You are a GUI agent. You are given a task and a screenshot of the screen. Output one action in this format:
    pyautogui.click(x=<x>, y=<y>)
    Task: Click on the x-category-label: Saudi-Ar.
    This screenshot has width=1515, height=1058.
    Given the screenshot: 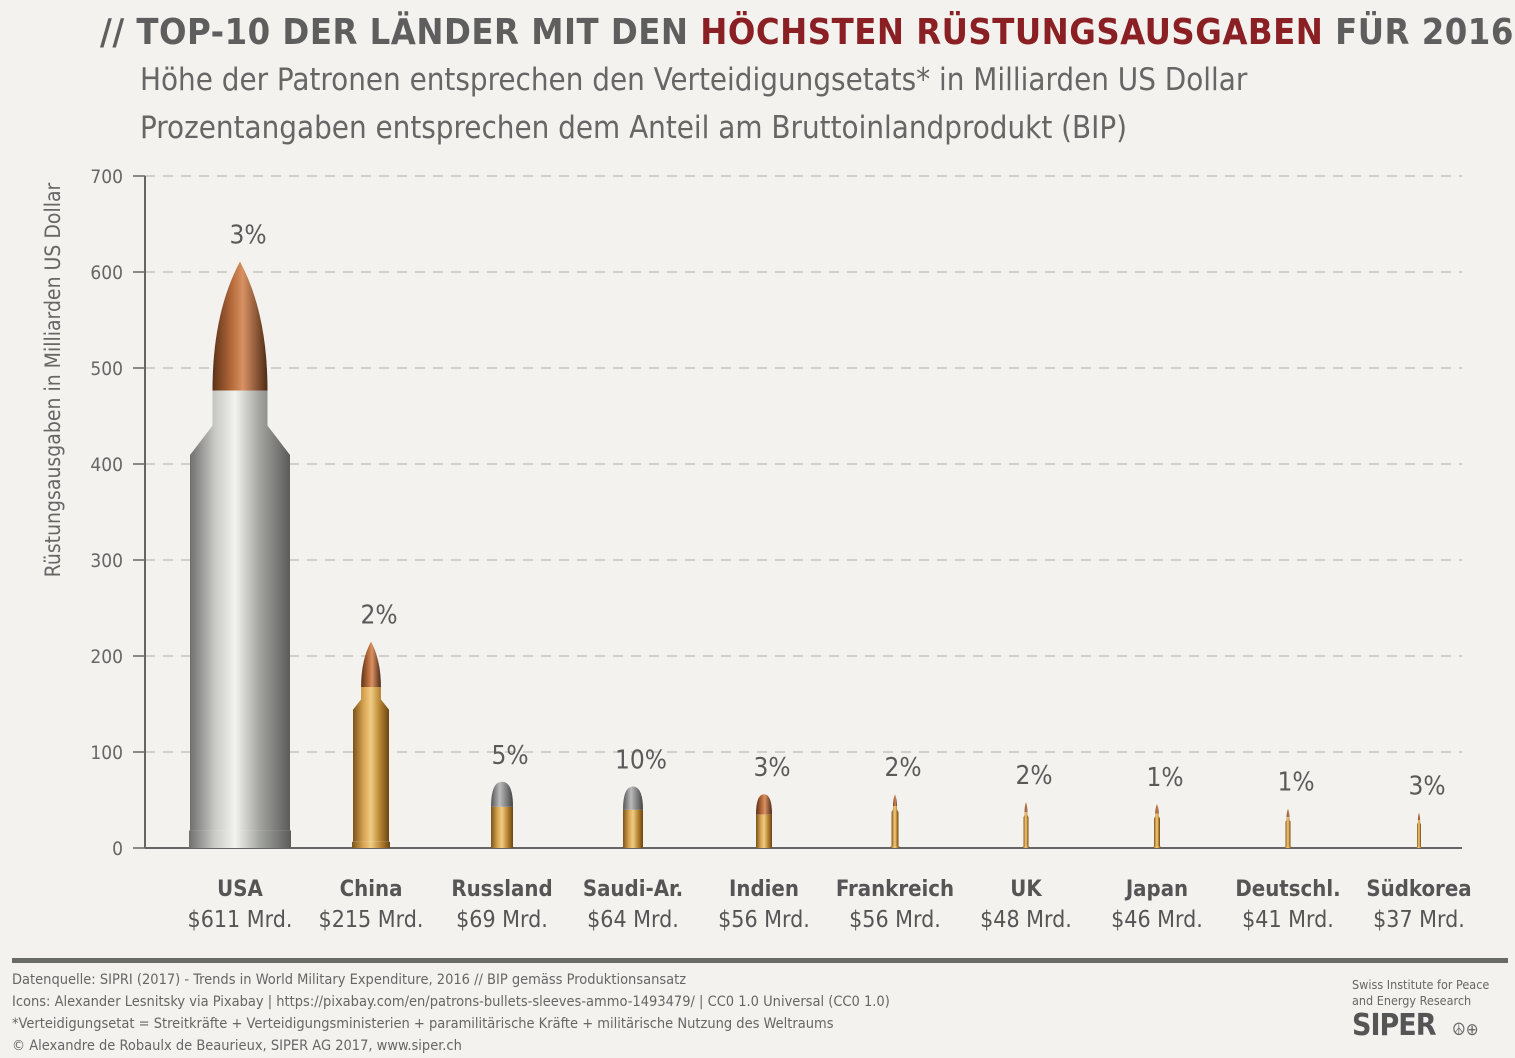 What is the action you would take?
    pyautogui.click(x=633, y=889)
    